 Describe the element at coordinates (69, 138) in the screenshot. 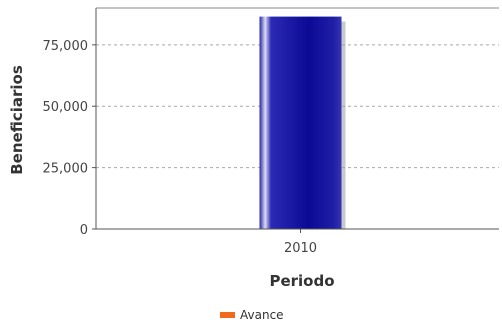

I see `y-tick-labels: 0 25,000 50,000 75,000` at that location.